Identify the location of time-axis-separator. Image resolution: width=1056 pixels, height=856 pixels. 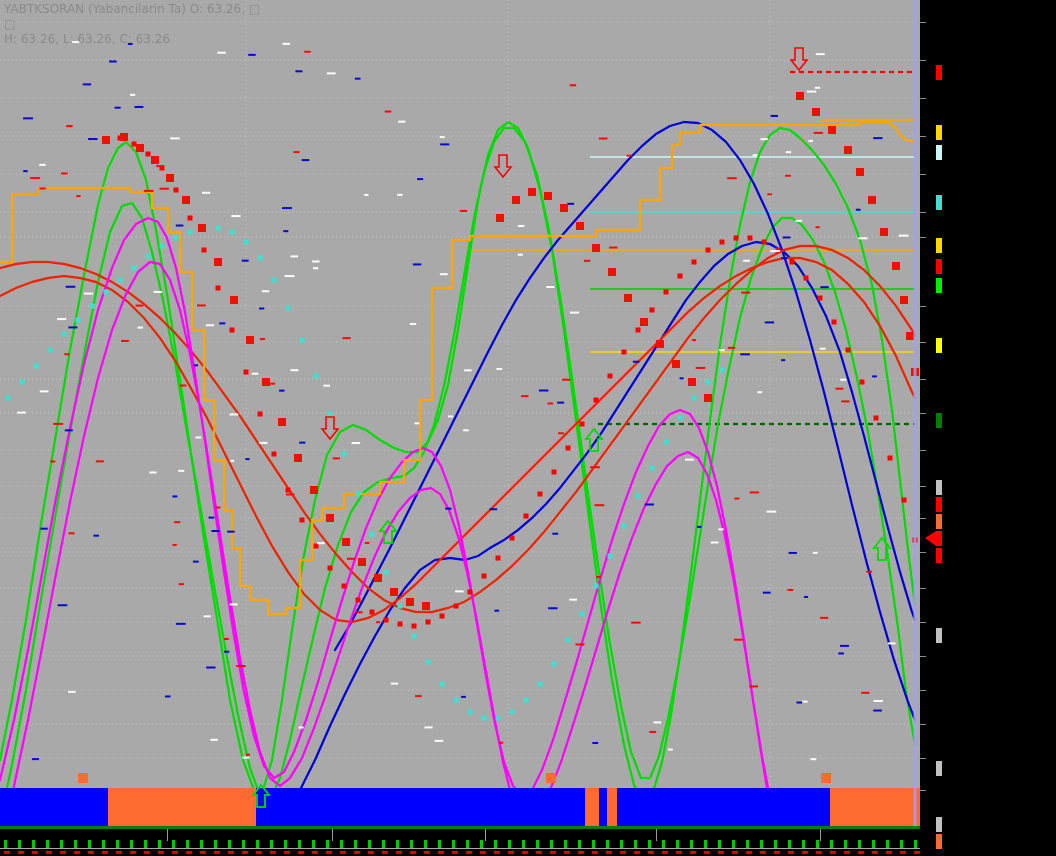
(332, 834).